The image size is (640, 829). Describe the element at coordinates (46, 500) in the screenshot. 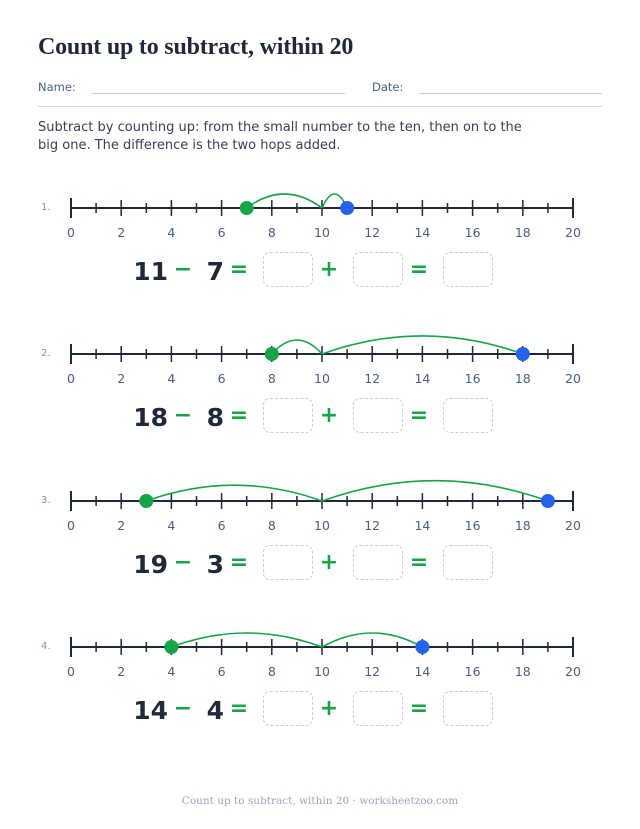

I see `problem-number: 3.` at that location.